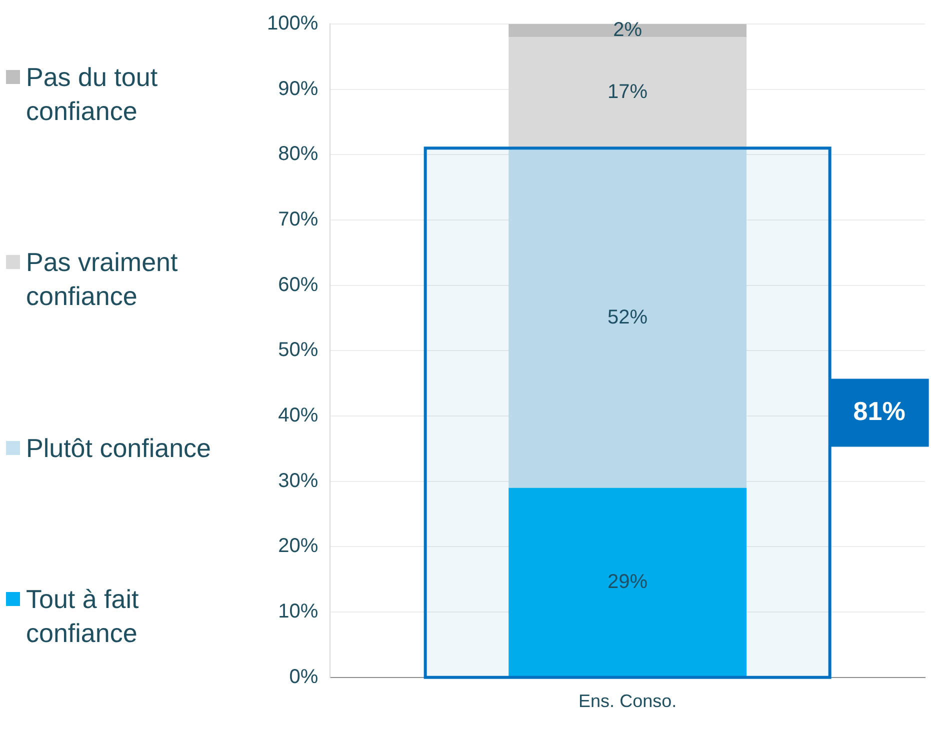 Image resolution: width=931 pixels, height=731 pixels. Describe the element at coordinates (298, 89) in the screenshot. I see `y-tick-label: 90%` at that location.